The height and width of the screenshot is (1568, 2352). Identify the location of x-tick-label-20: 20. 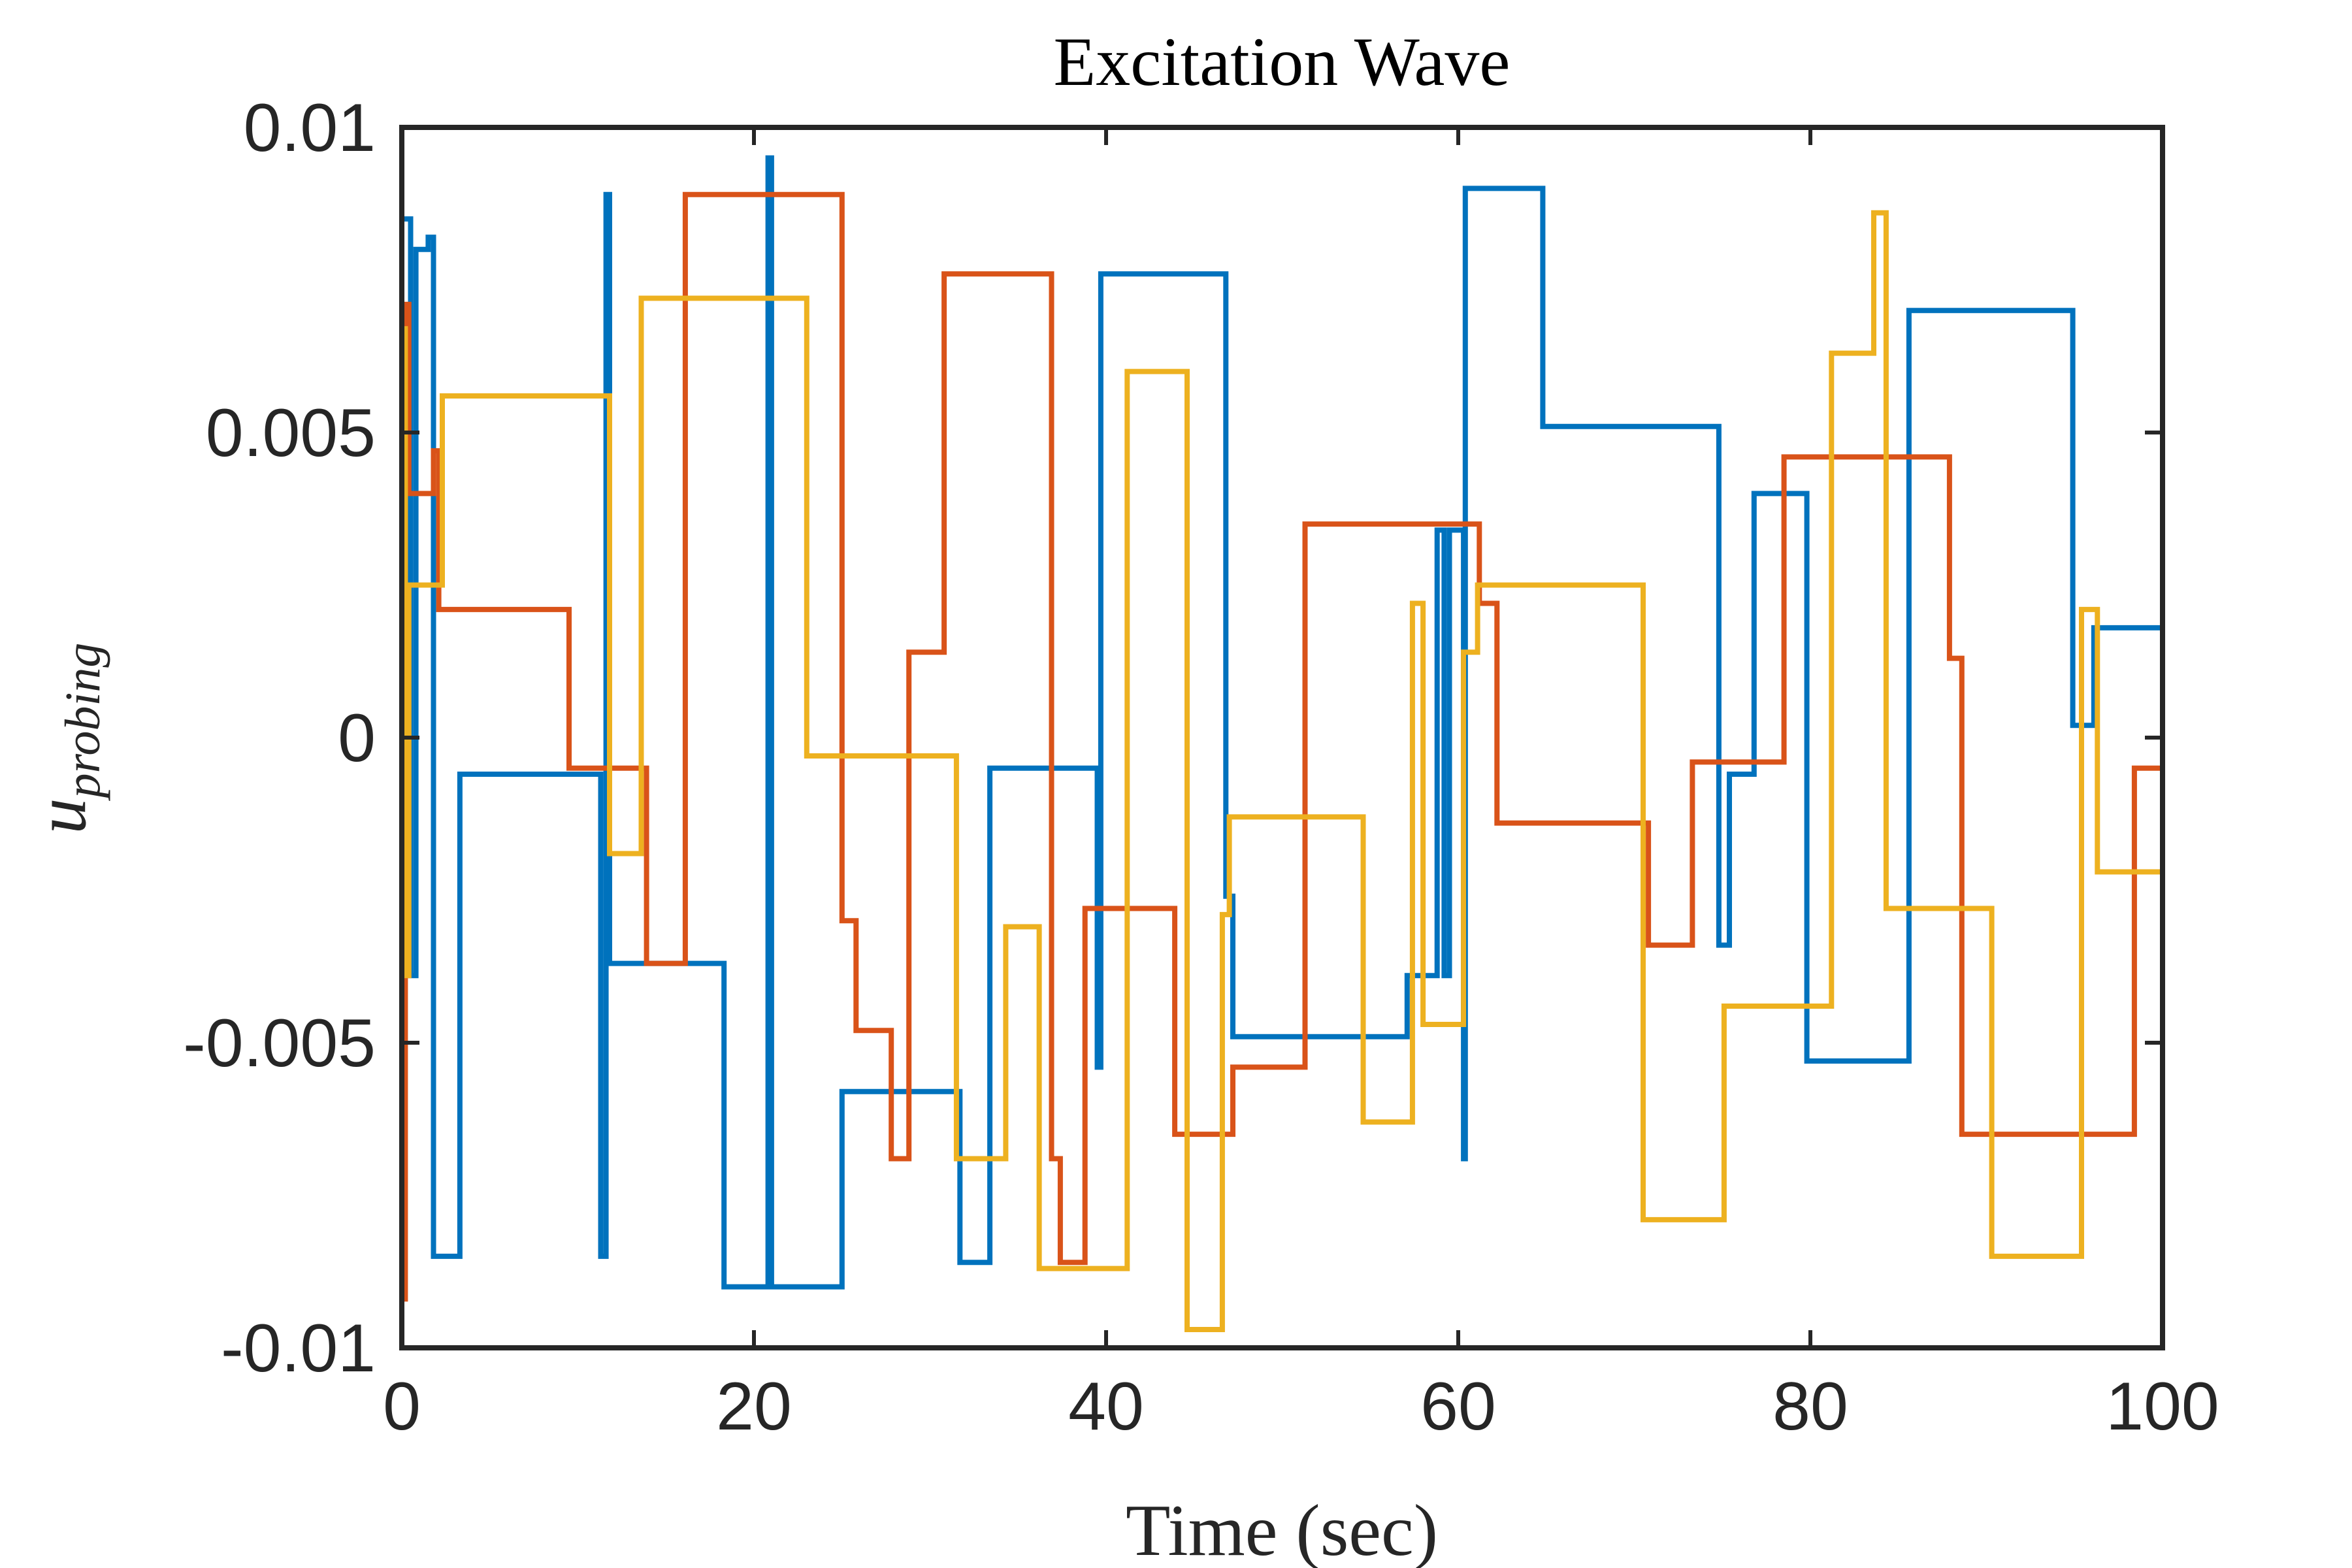
(754, 1407).